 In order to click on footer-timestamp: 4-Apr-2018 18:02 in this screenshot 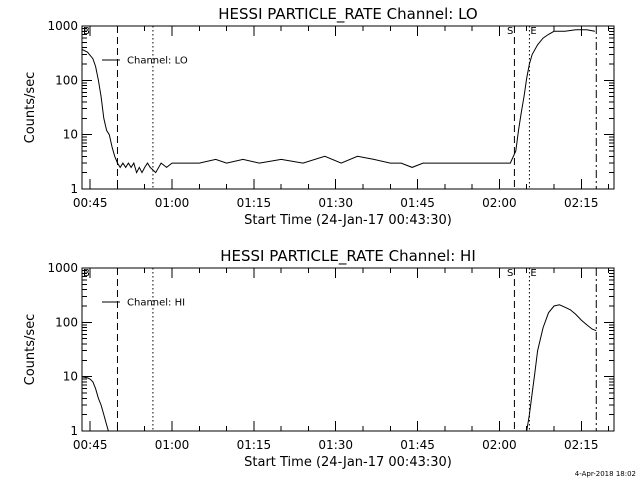, I will do `click(605, 474)`.